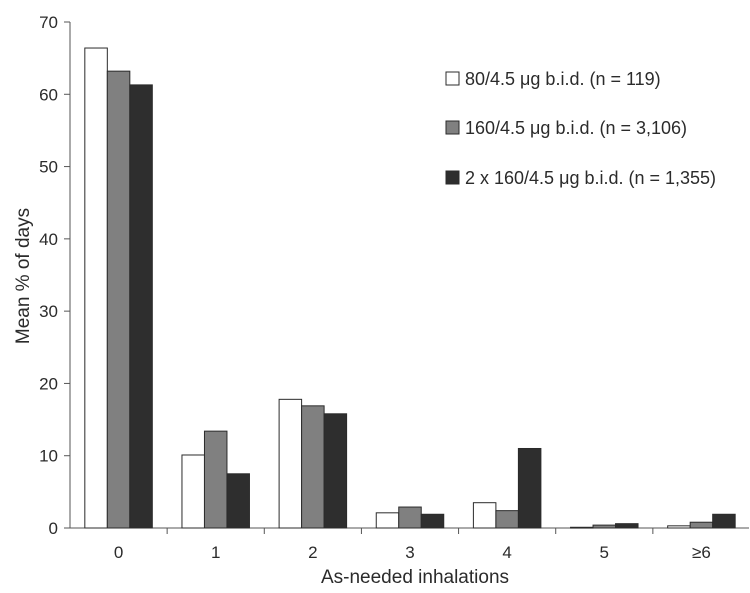  Describe the element at coordinates (506, 552) in the screenshot. I see `x-tick-label: 4` at that location.